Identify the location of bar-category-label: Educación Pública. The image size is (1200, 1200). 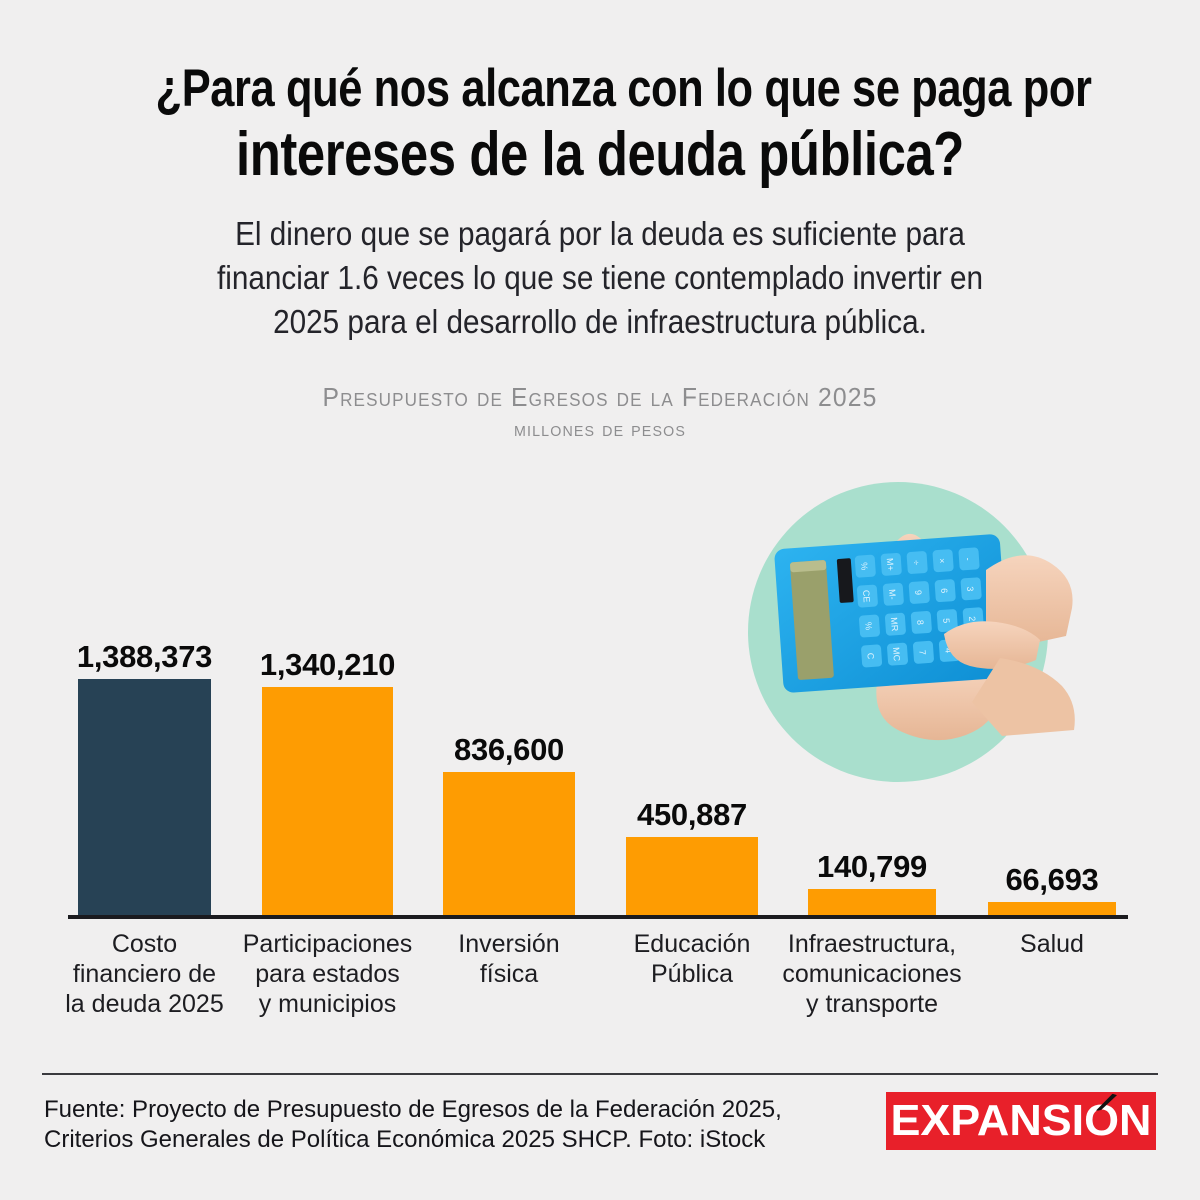
(692, 959).